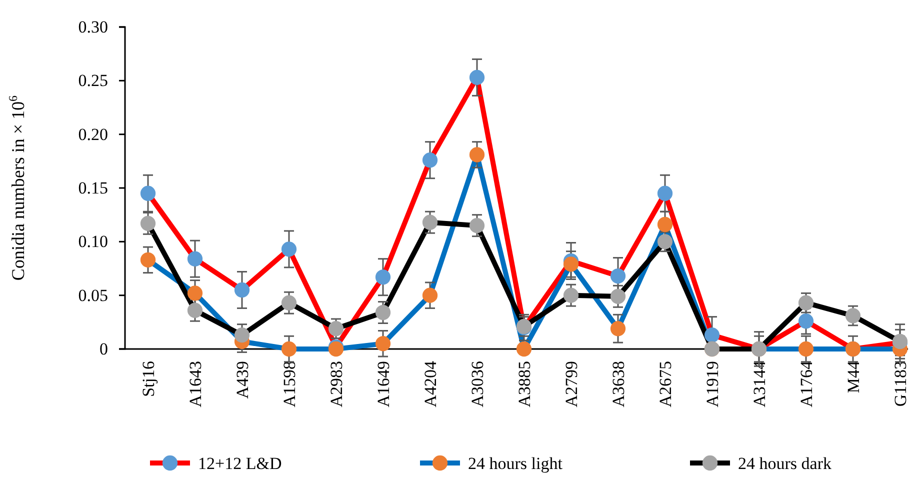 The height and width of the screenshot is (489, 910). Describe the element at coordinates (148, 379) in the screenshot. I see `x-tick-label: Stj16` at that location.